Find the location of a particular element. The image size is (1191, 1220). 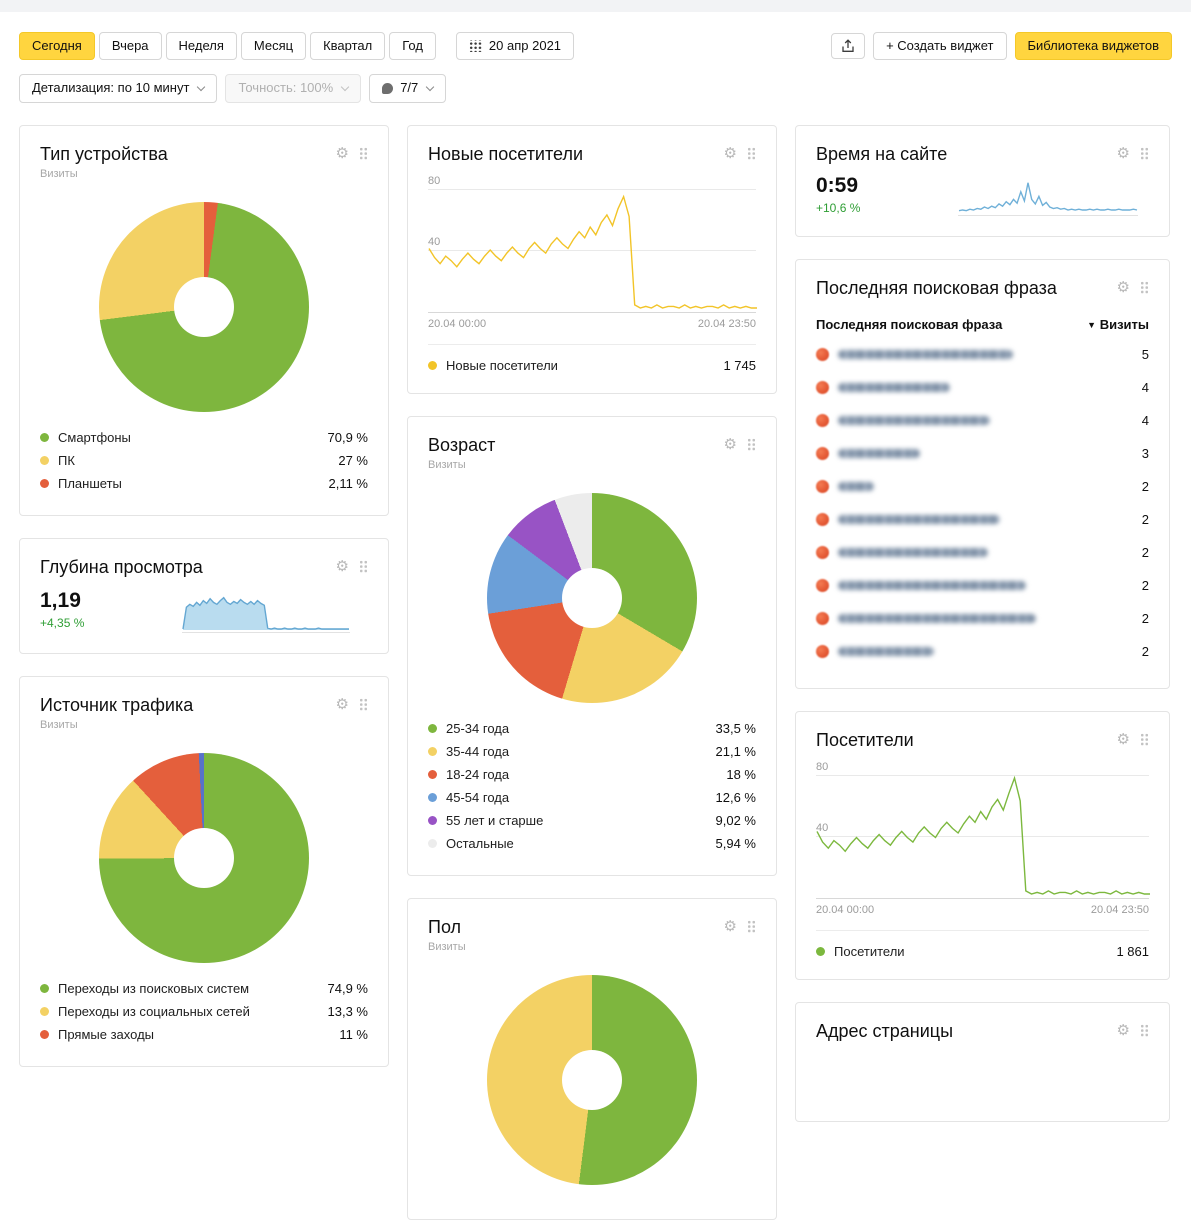

legend-item: Смартфоны 70,9 % is located at coordinates (204, 437).